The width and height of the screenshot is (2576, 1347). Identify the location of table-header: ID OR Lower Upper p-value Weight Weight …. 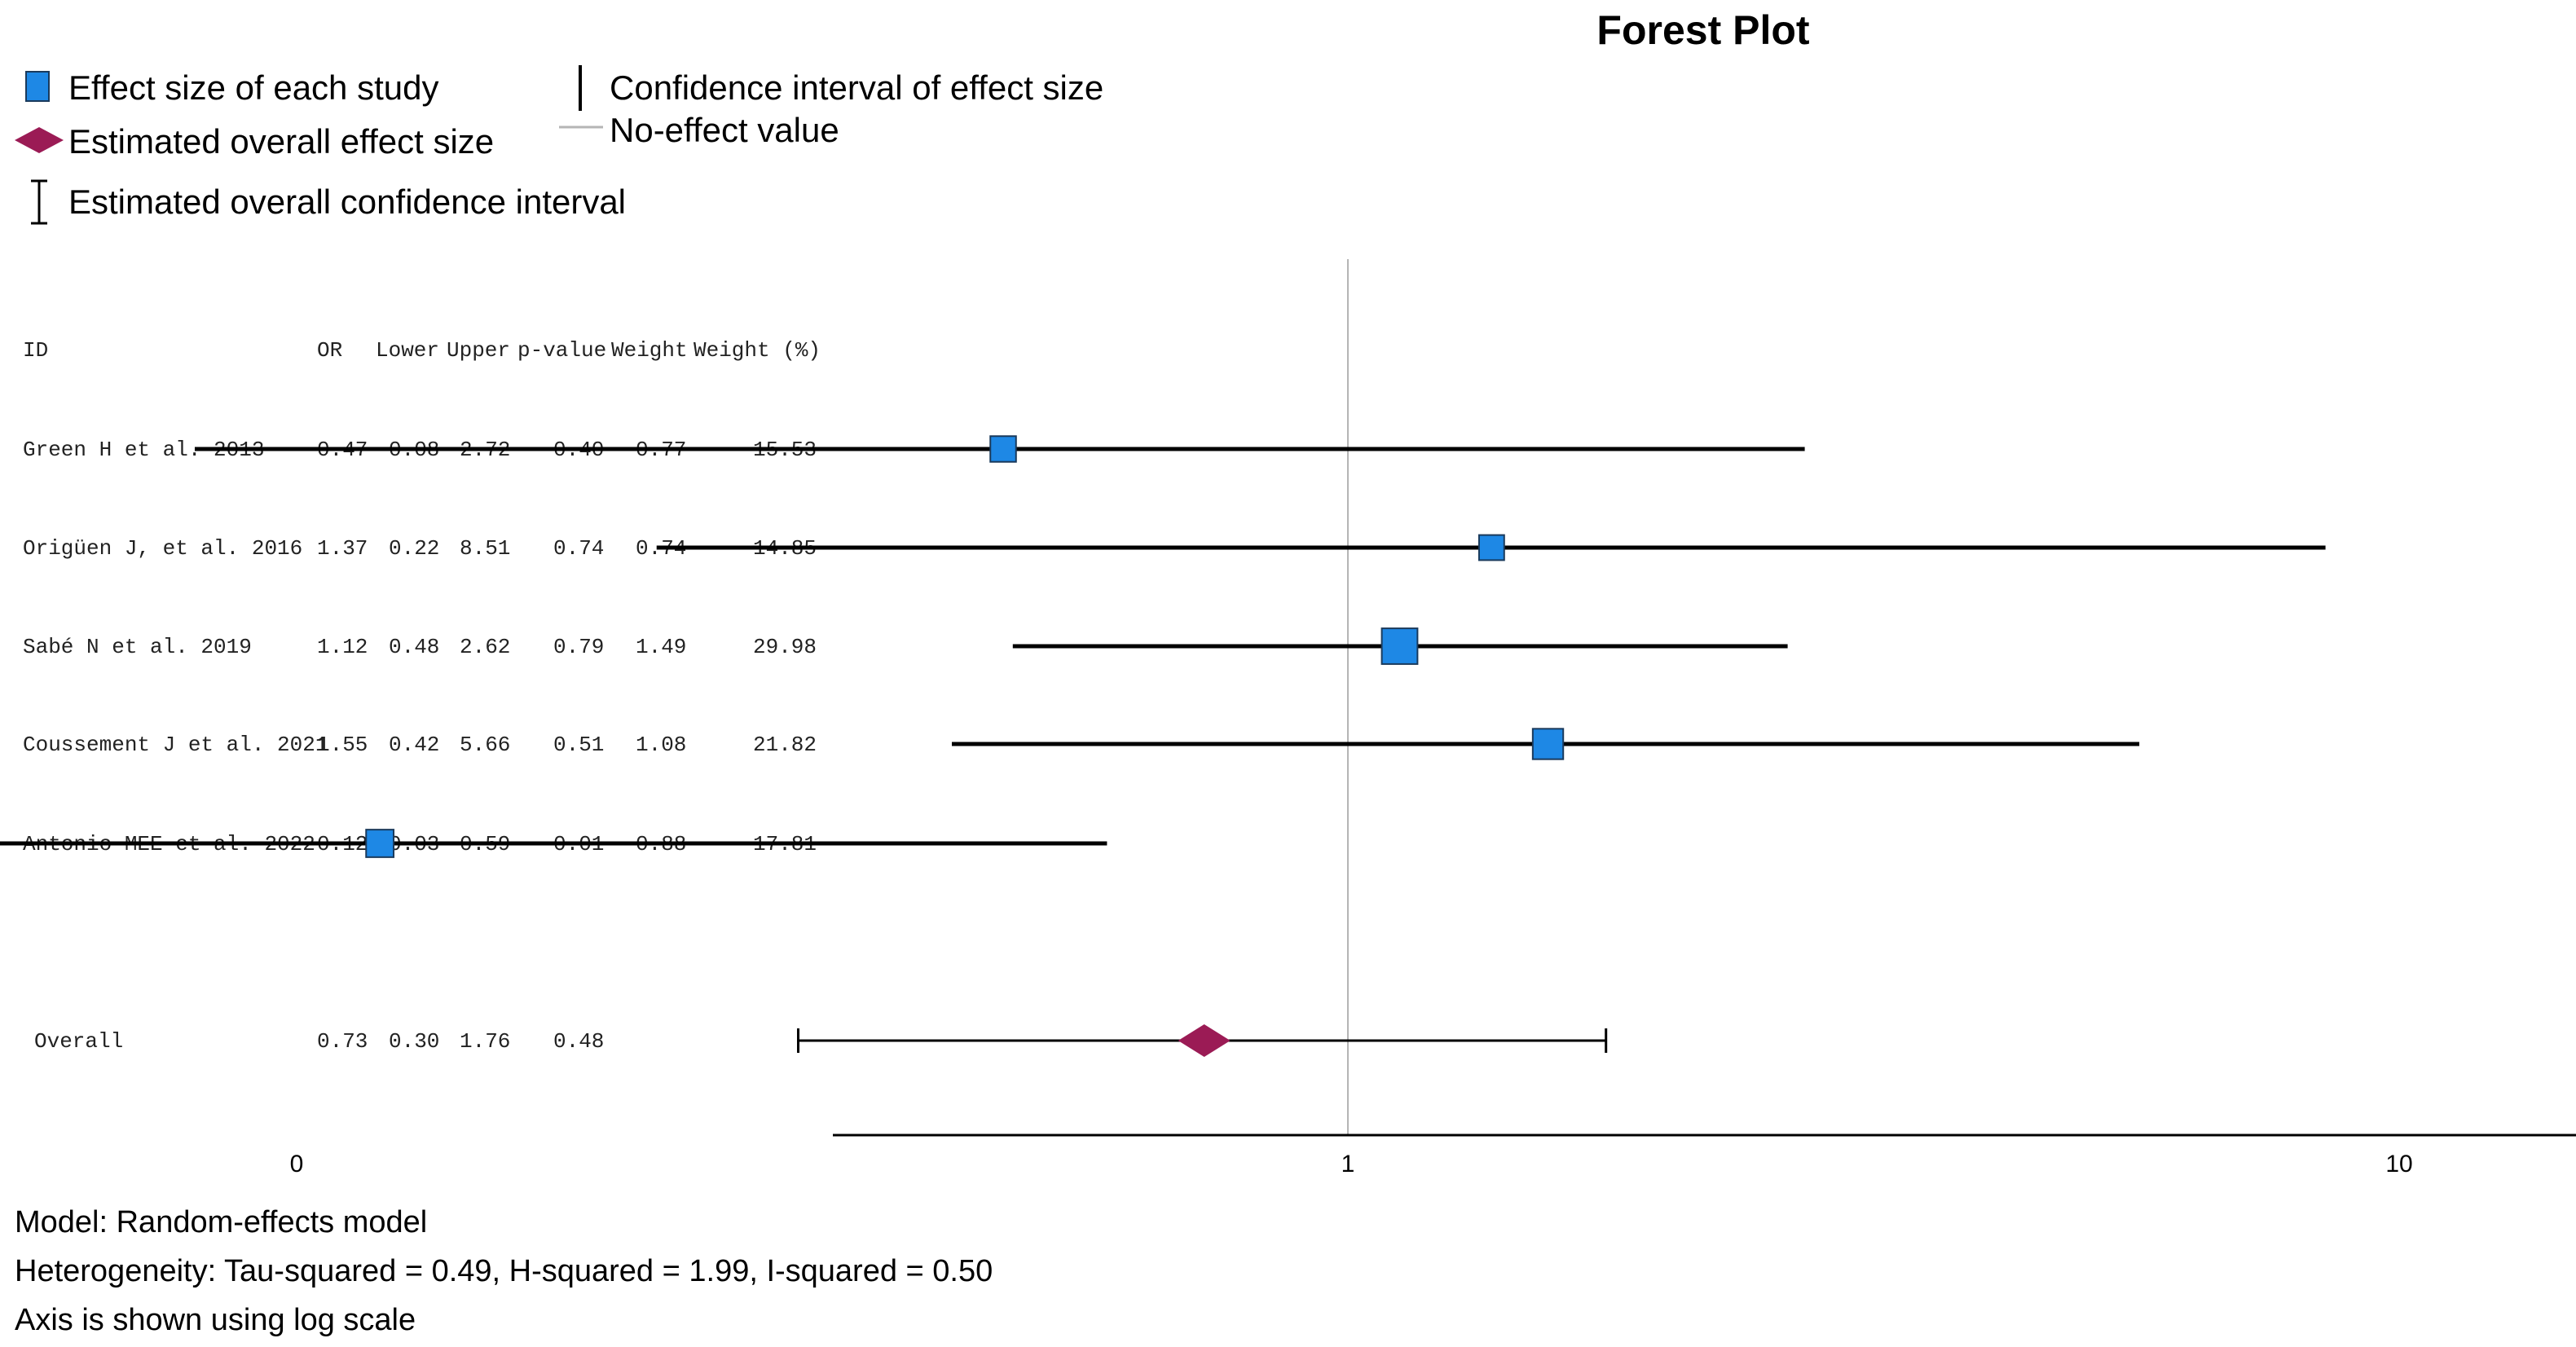
(422, 350).